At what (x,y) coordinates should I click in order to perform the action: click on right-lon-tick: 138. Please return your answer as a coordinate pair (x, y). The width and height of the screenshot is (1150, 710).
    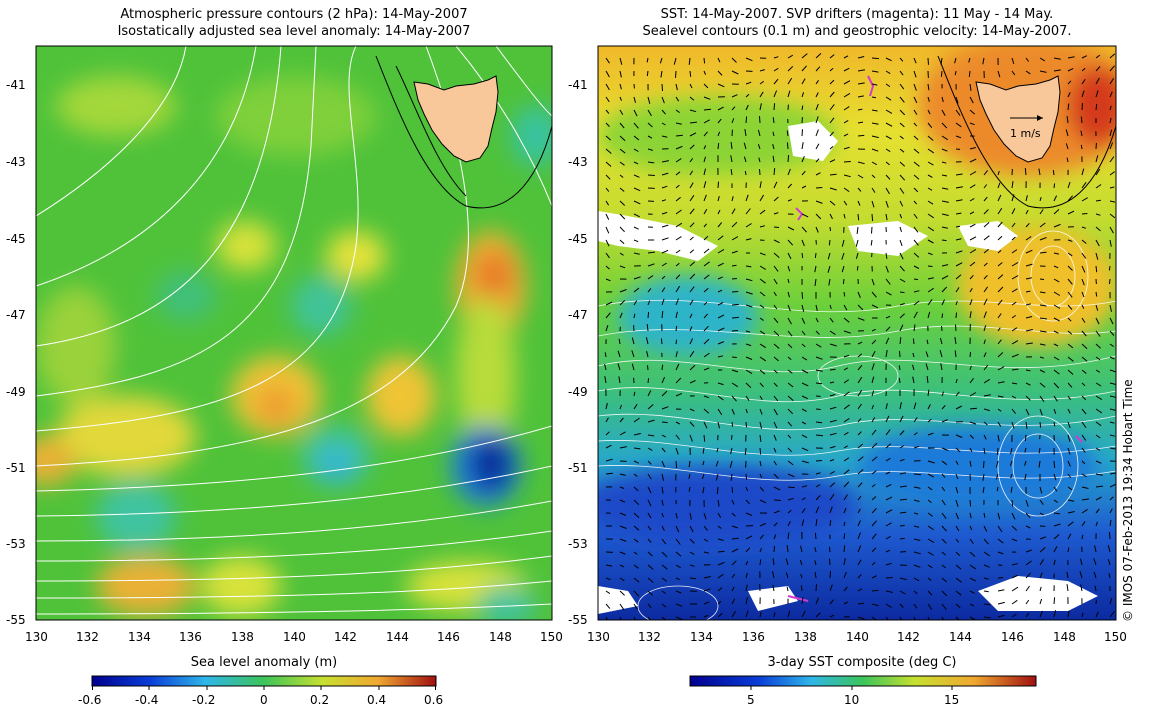
    Looking at the image, I should click on (805, 637).